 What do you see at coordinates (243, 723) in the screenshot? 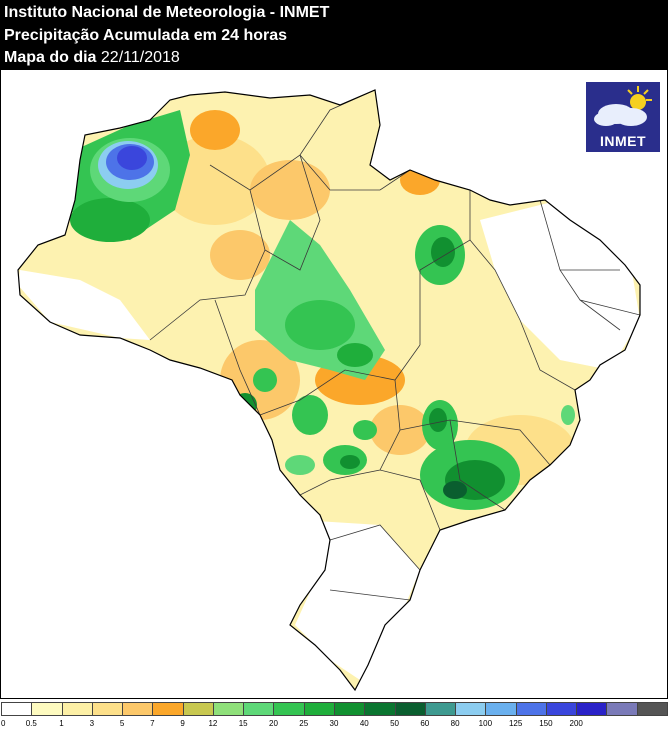
I see `legend-tick-label: 15` at bounding box center [243, 723].